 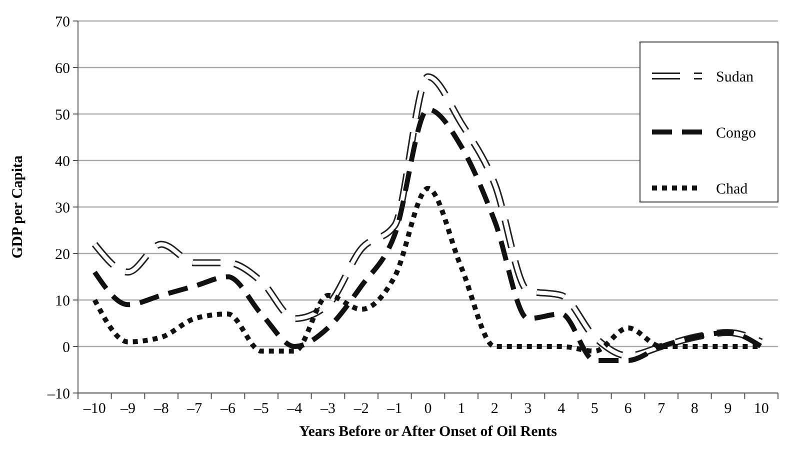 I want to click on x-tick-label: 6, so click(x=628, y=409).